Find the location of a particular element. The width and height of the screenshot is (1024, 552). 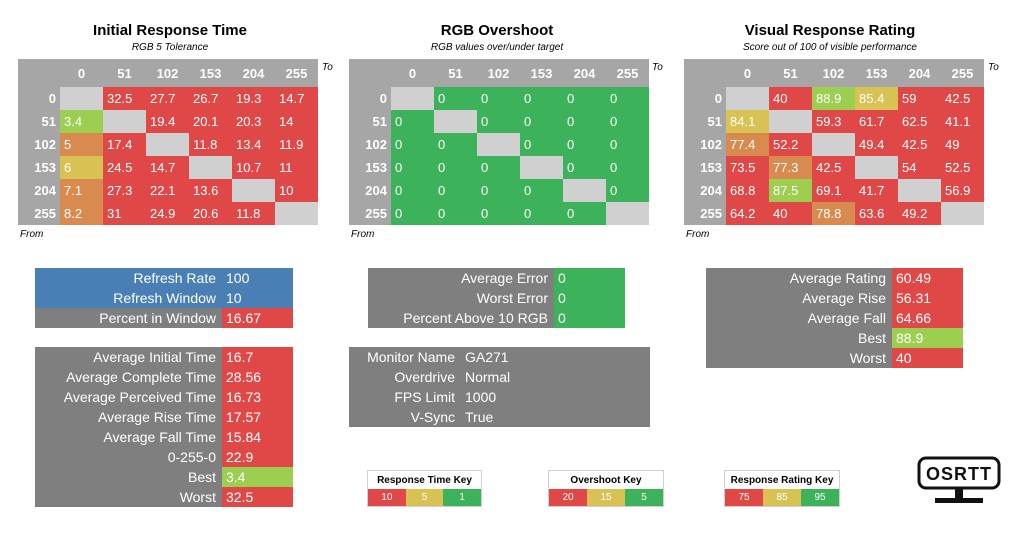

heatmap-cell: 24.9 is located at coordinates (167, 213).